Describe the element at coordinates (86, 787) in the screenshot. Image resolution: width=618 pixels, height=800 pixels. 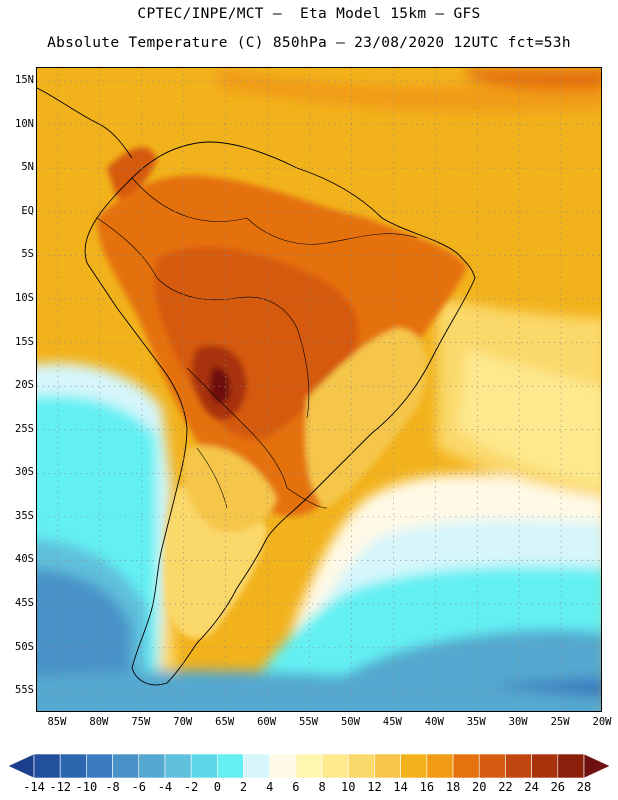
I see `color-scale-label: -10` at that location.